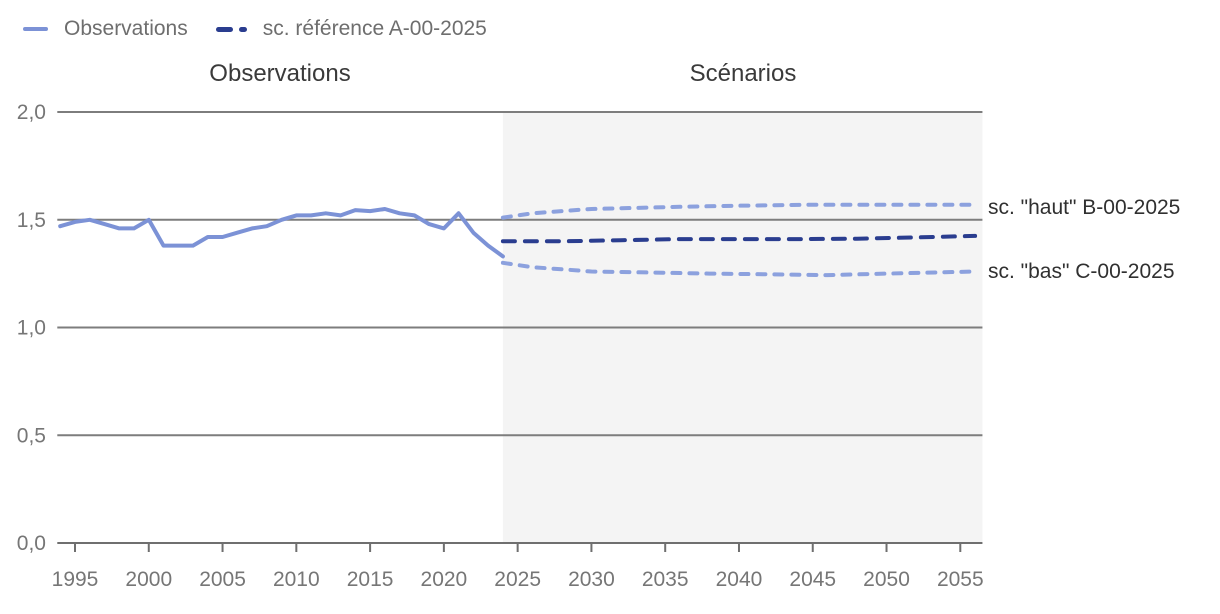  What do you see at coordinates (280, 73) in the screenshot?
I see `section-label-observations: Observations` at bounding box center [280, 73].